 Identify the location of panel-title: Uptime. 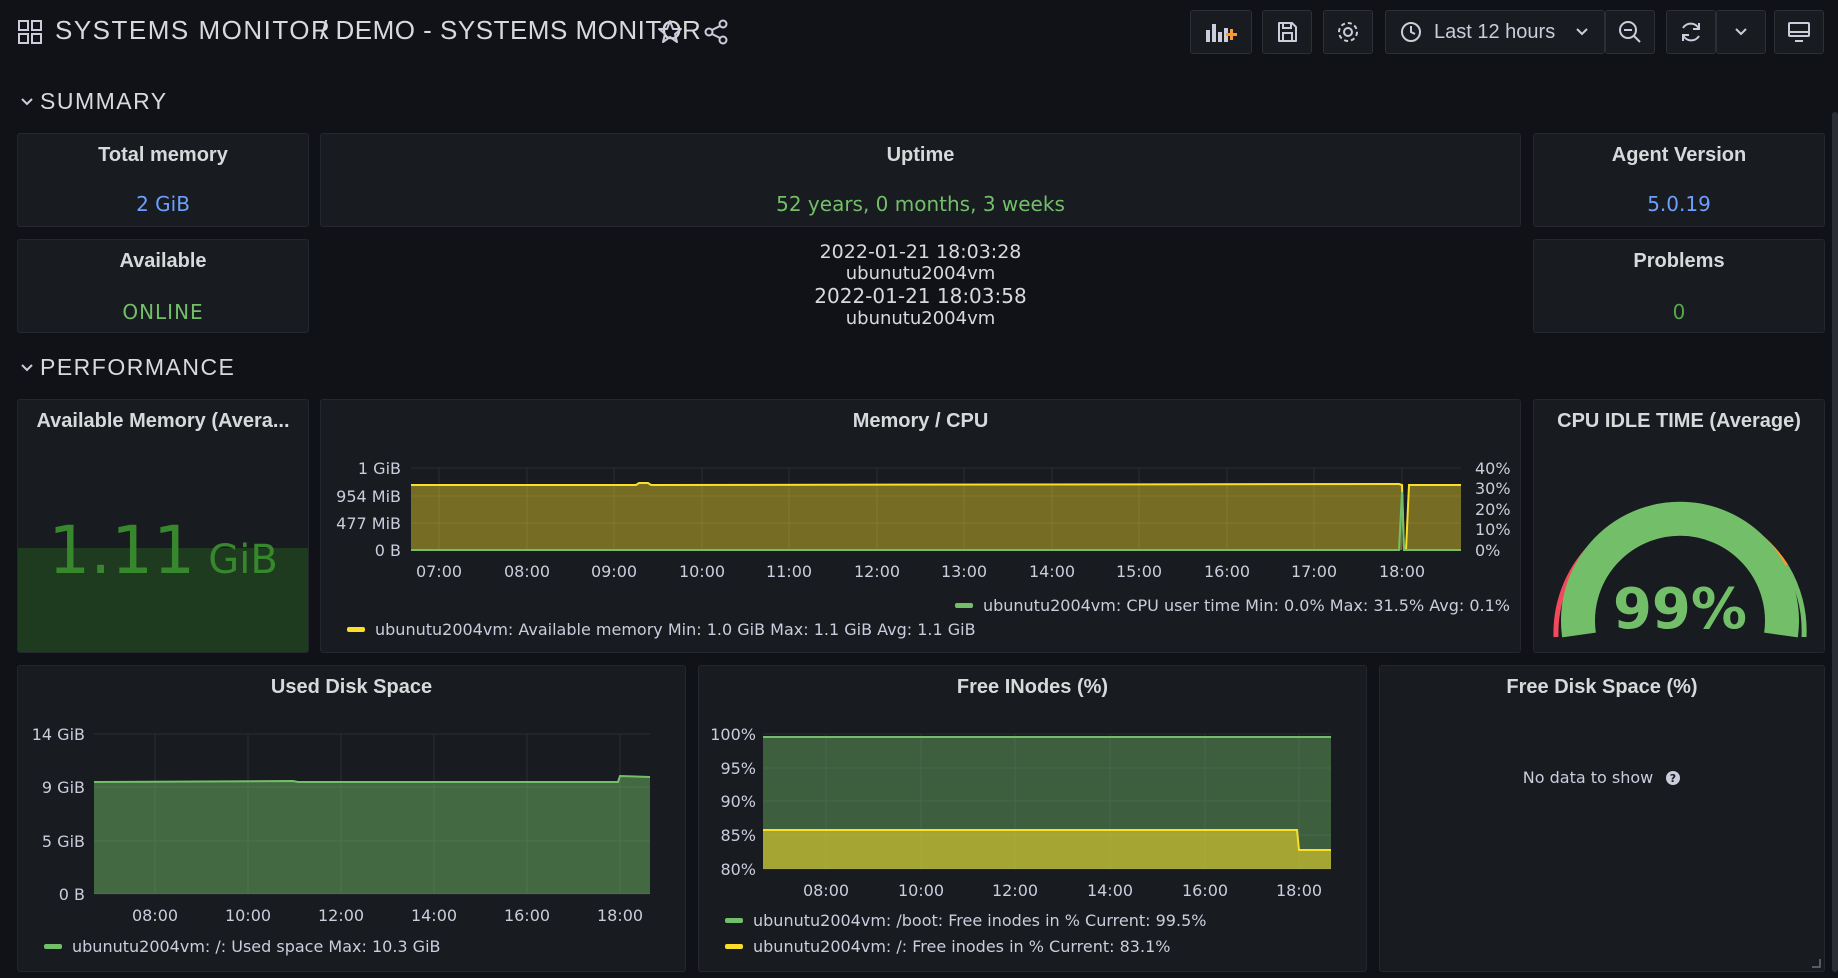
(920, 155).